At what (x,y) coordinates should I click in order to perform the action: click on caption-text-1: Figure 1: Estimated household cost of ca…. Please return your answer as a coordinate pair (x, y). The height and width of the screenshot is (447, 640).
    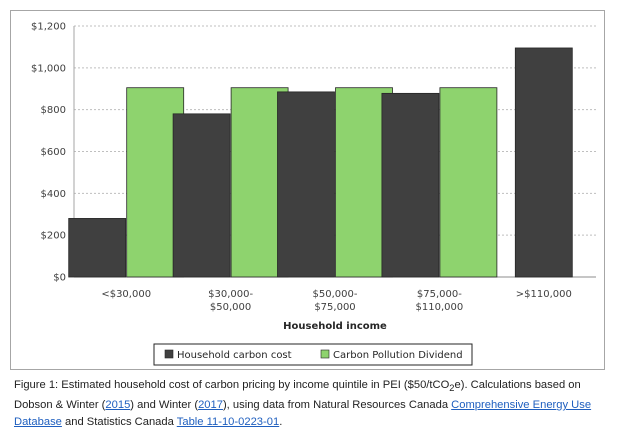
    Looking at the image, I should click on (232, 385).